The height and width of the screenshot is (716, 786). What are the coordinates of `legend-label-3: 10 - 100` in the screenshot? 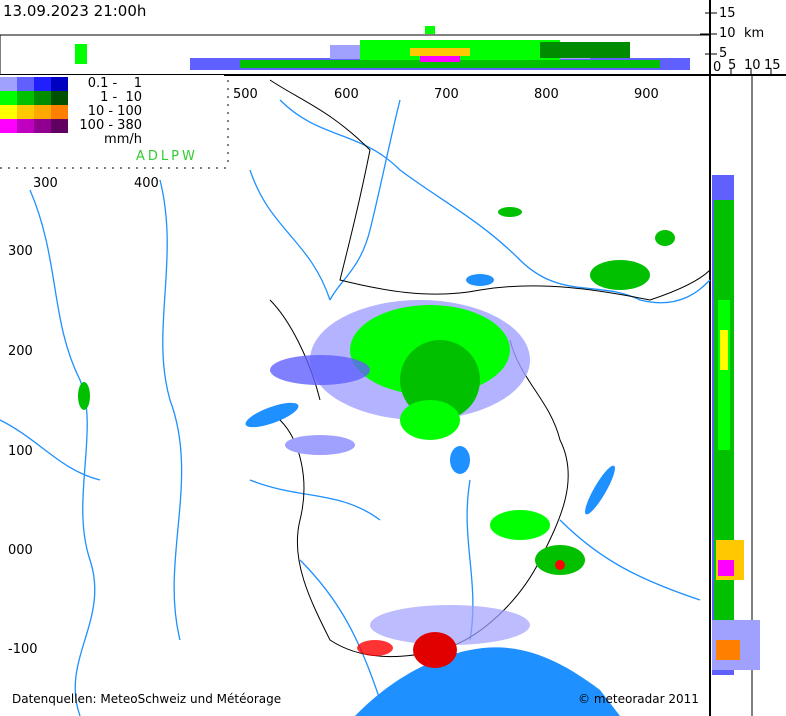 It's located at (114, 111).